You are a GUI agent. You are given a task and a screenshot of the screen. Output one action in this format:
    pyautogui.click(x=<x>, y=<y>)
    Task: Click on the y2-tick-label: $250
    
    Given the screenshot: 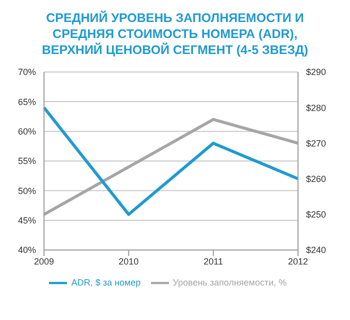 What is the action you would take?
    pyautogui.click(x=316, y=215)
    